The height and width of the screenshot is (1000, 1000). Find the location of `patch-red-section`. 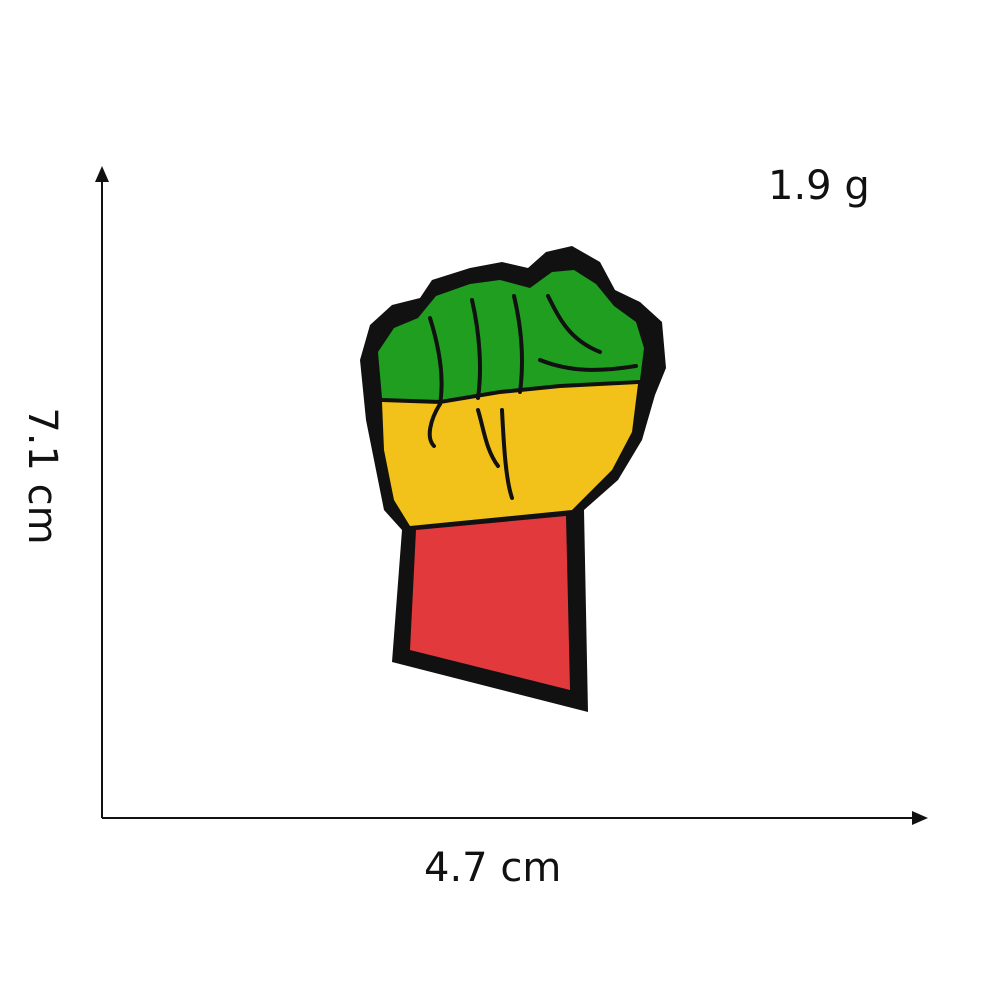

patch-red-section is located at coordinates (490, 603).